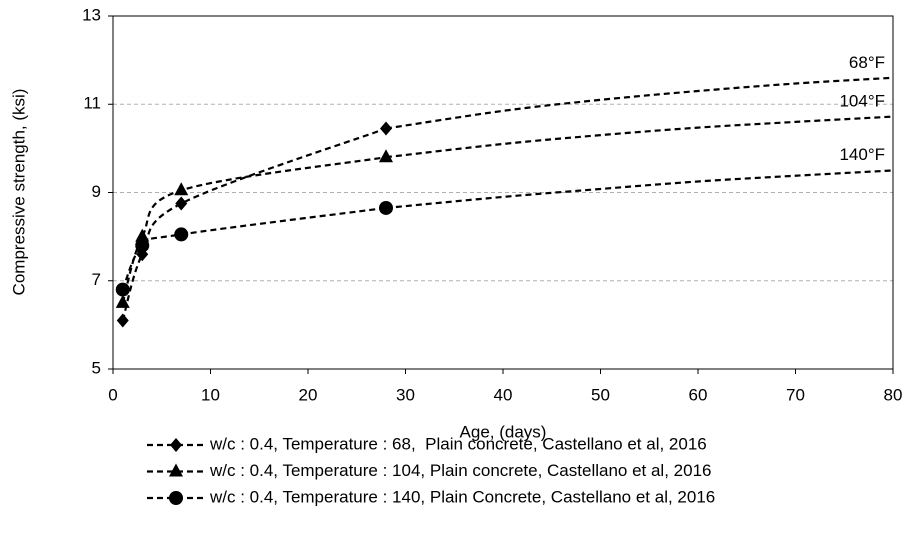 This screenshot has height=548, width=908. What do you see at coordinates (795, 394) in the screenshot?
I see `x-tick-label: 70` at bounding box center [795, 394].